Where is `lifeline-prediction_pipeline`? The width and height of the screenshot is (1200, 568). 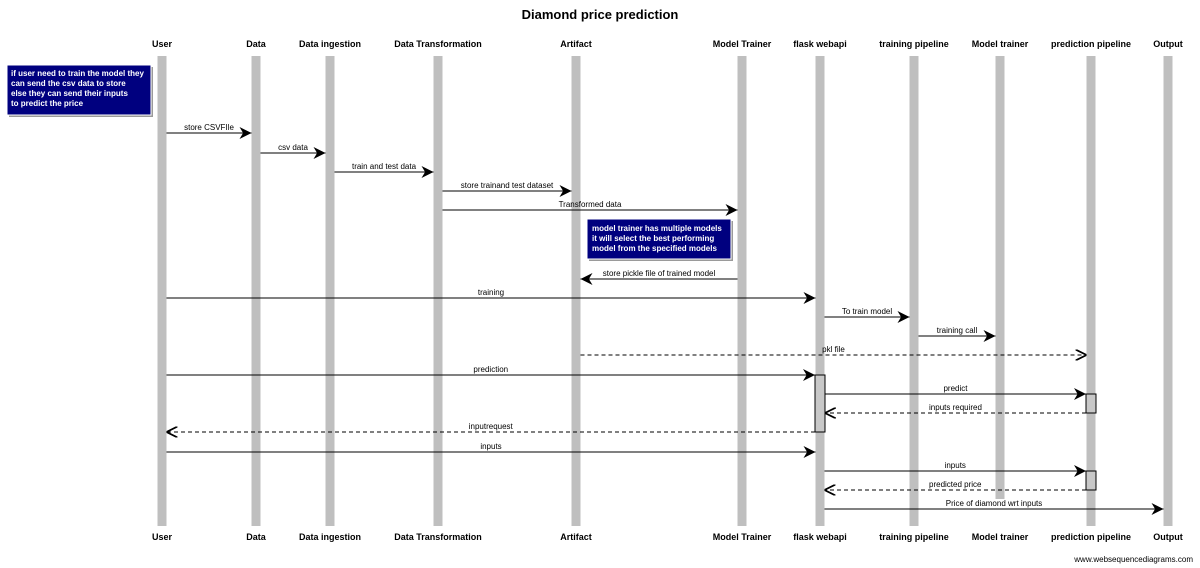
lifeline-prediction_pipeline is located at coordinates (1091, 291).